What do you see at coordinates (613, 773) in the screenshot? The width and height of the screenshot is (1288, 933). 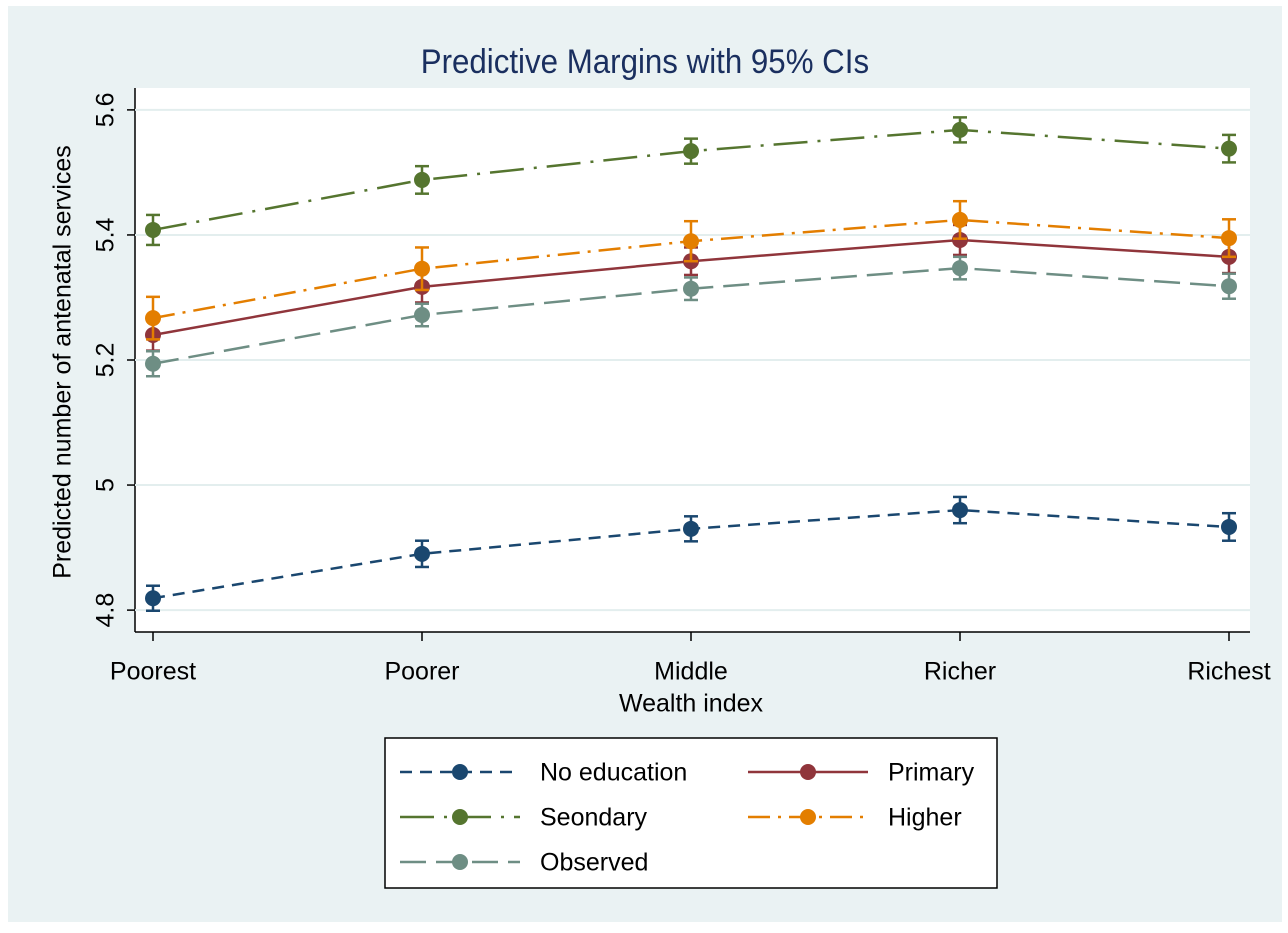 I see `legend-label: No education` at bounding box center [613, 773].